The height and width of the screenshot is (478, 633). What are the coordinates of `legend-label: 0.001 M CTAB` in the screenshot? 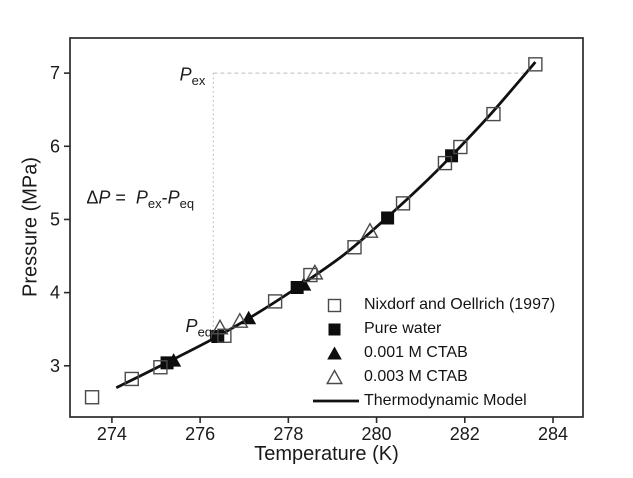 It's located at (416, 352).